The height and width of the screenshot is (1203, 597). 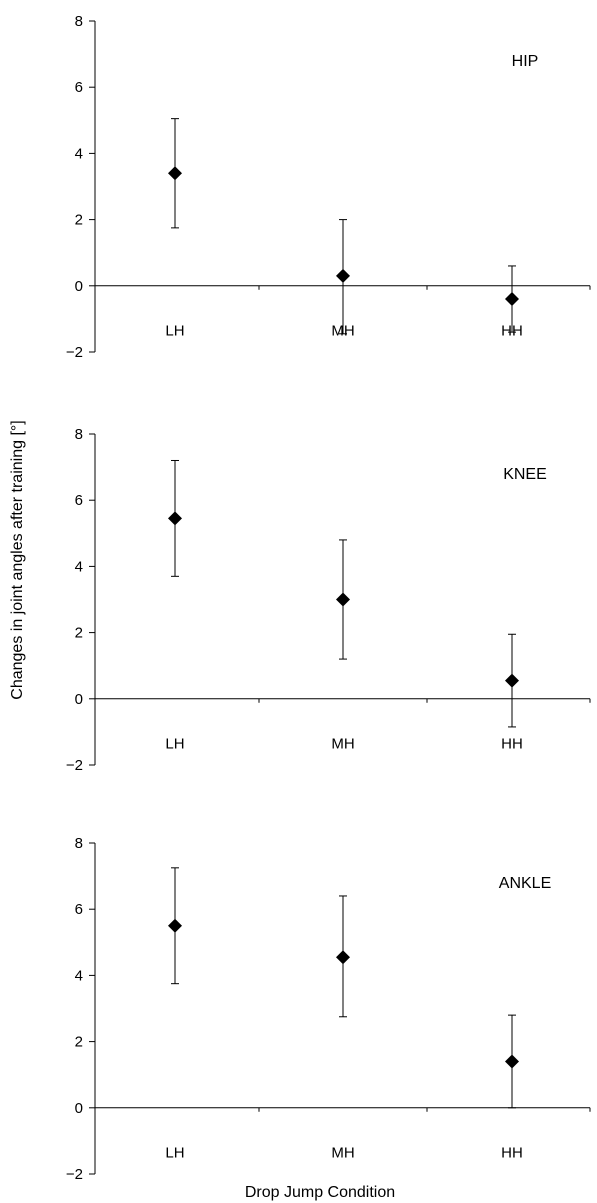 What do you see at coordinates (525, 883) in the screenshot?
I see `panel-title: ANKLE` at bounding box center [525, 883].